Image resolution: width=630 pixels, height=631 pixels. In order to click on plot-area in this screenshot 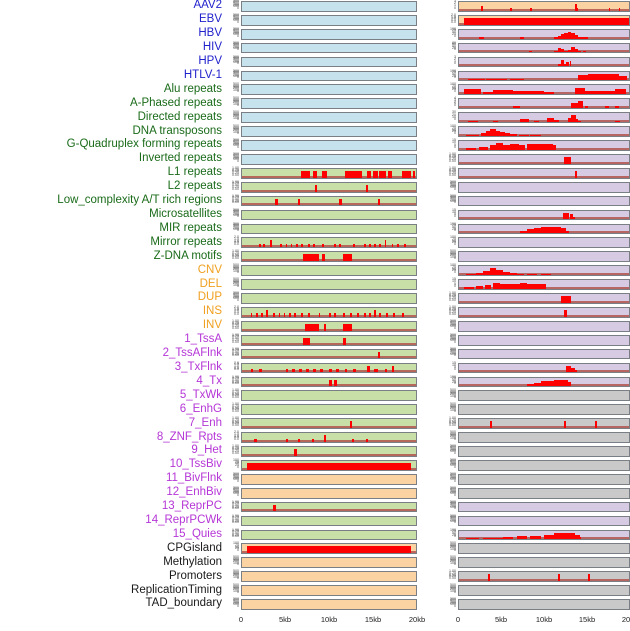, I will do `click(544, 187)`.